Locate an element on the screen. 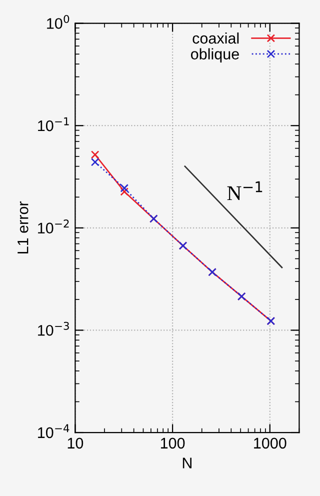  annotation: N$^{−1}$ is located at coordinates (244, 190).